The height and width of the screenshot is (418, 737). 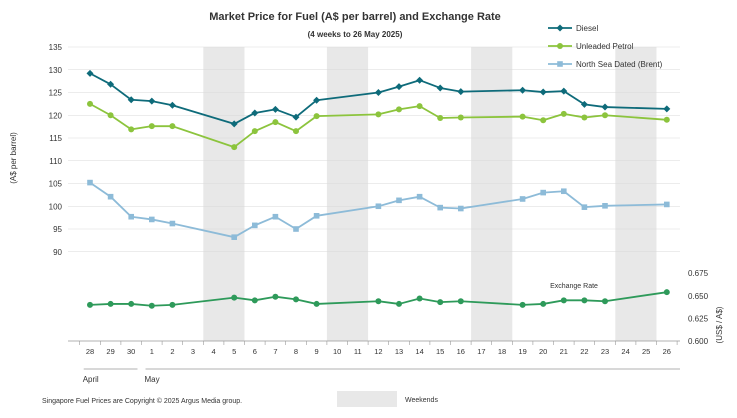 I want to click on x-tick-label: 16, so click(x=461, y=351).